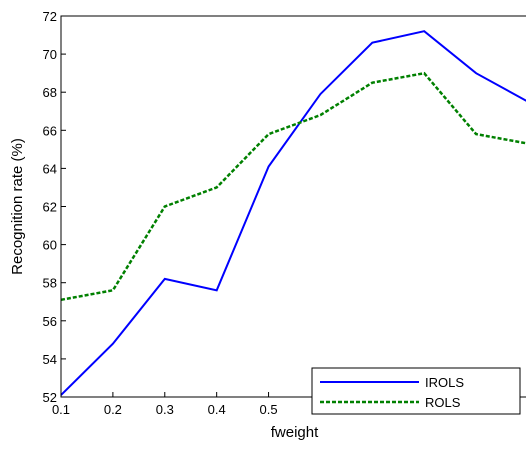 Image resolution: width=526 pixels, height=475 pixels. I want to click on legend: IROLS ROLS, so click(416, 391).